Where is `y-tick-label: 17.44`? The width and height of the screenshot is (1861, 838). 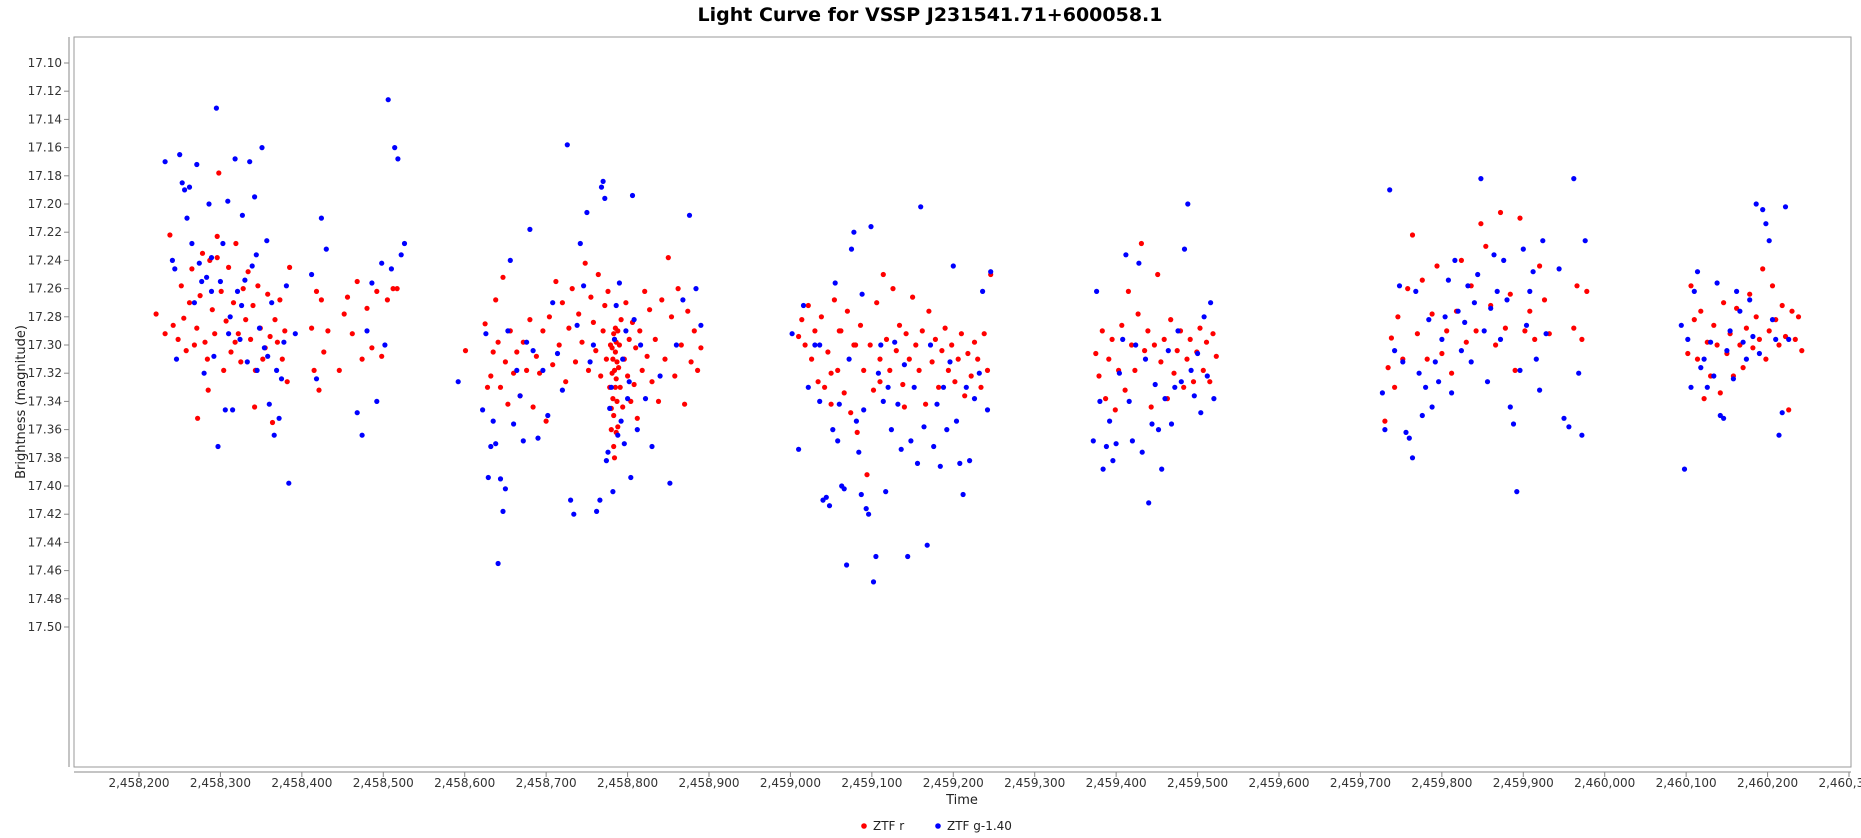
y-tick-label: 17.44 is located at coordinates (45, 542).